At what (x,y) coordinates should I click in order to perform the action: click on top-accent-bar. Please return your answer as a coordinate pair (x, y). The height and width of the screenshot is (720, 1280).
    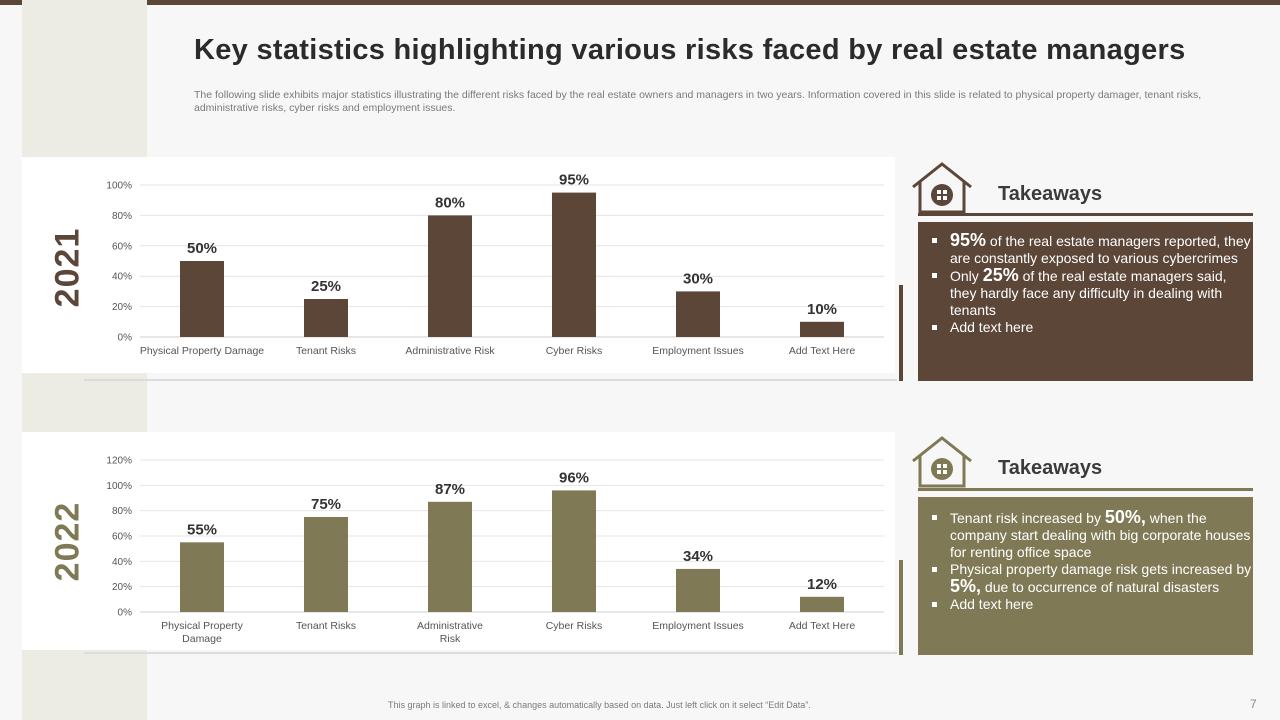
    Looking at the image, I should click on (640, 2).